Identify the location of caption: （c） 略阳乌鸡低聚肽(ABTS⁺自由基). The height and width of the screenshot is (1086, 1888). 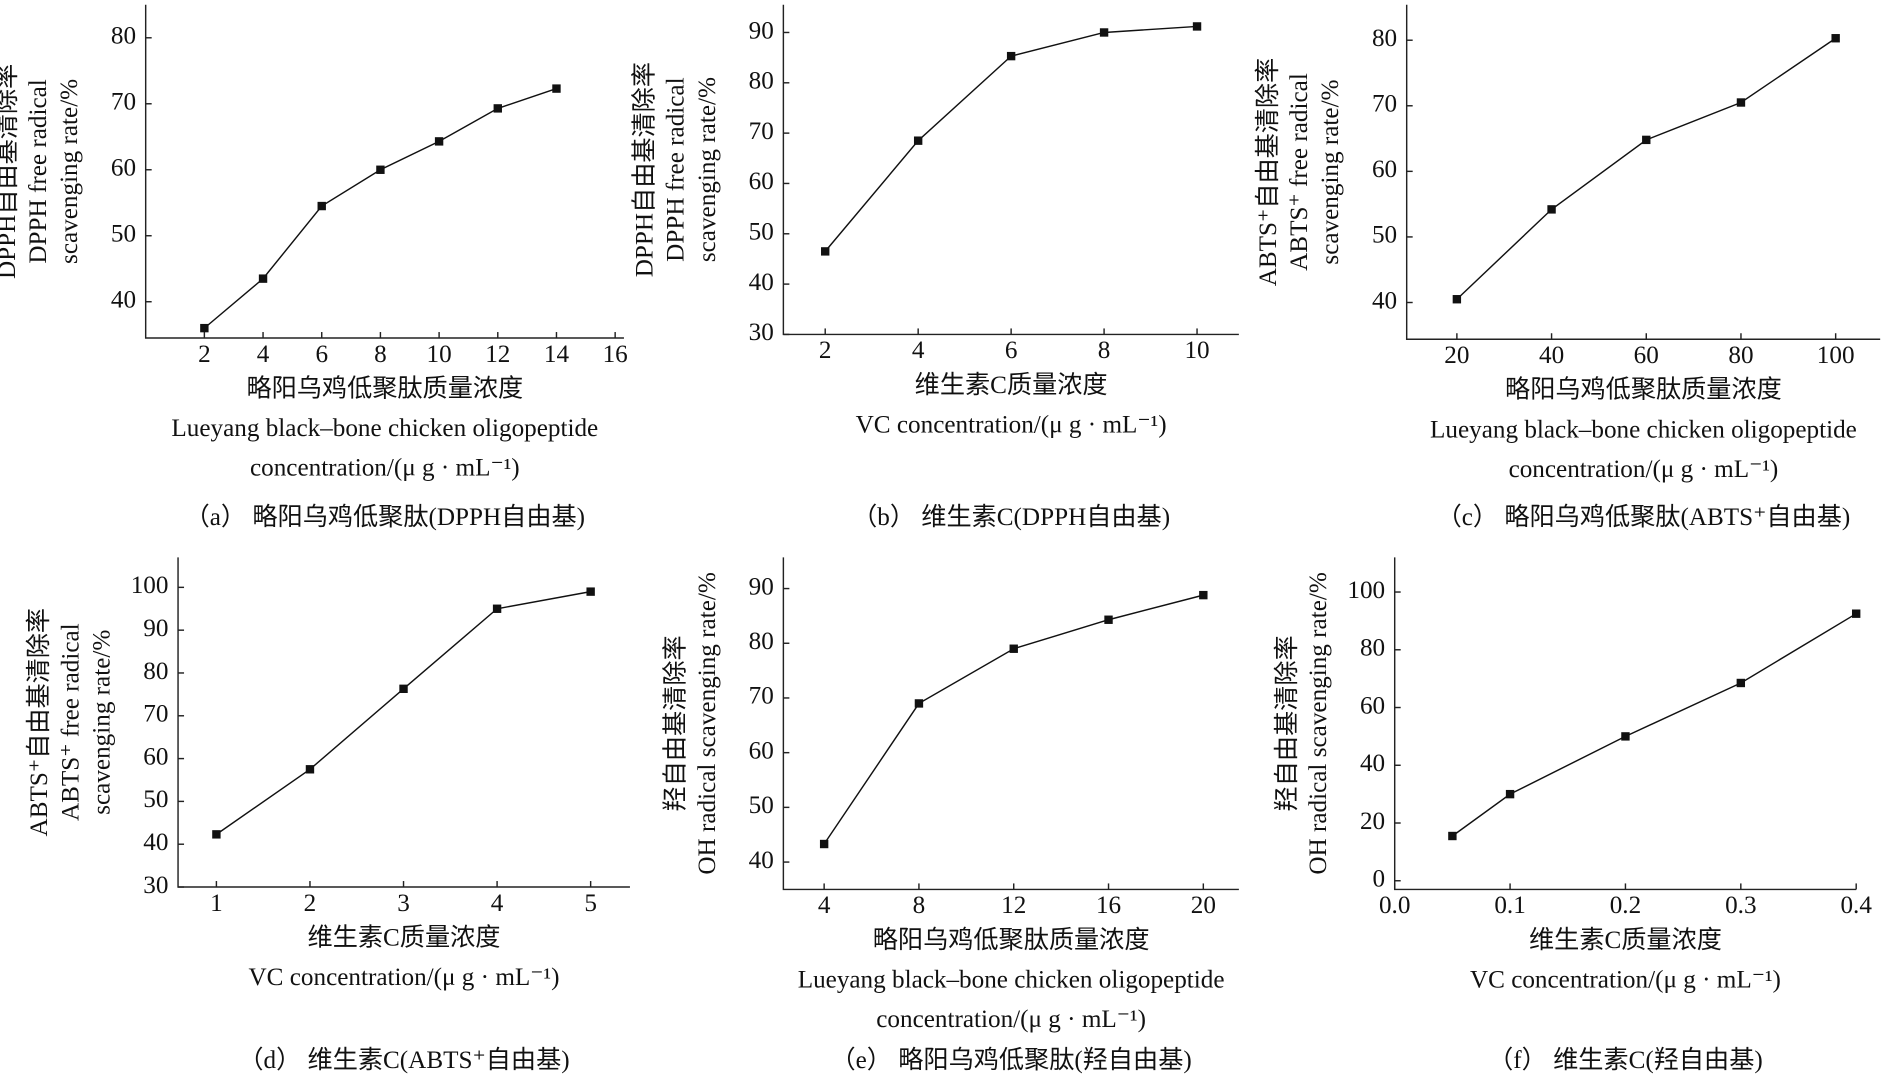
(1644, 517).